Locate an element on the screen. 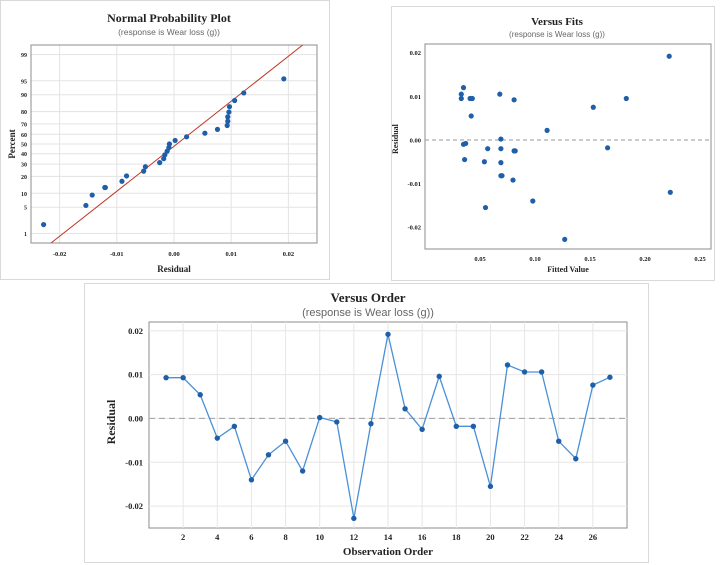  chart-title: Versus Order is located at coordinates (368, 297).